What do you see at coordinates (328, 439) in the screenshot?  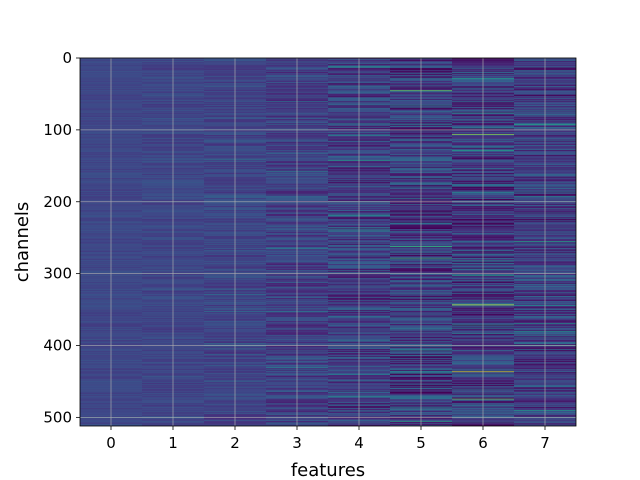 I see `x-axis: 0 1 2 3 4 5 6 7` at bounding box center [328, 439].